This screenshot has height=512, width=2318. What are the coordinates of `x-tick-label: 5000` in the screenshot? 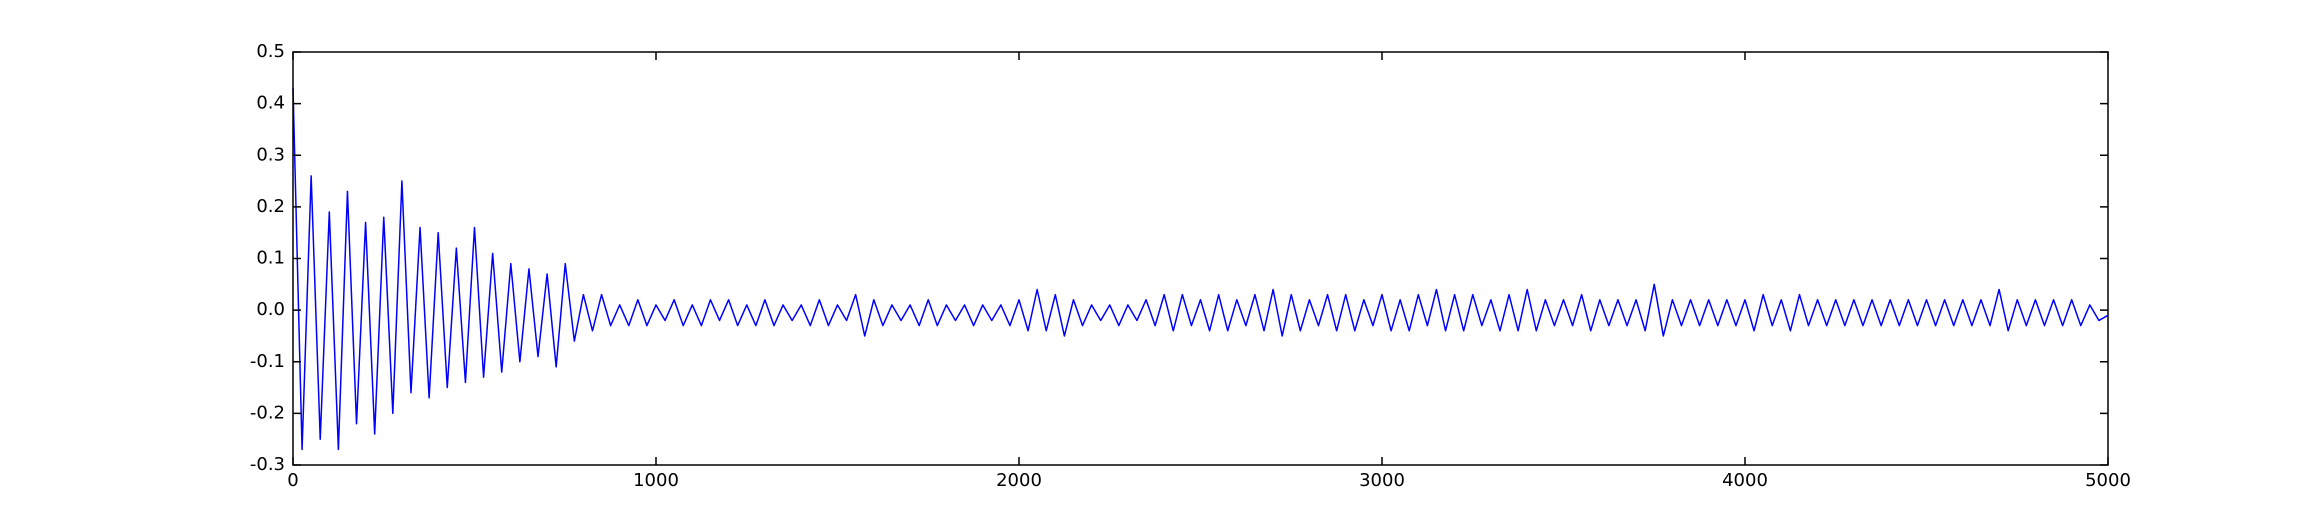 It's located at (2108, 480).